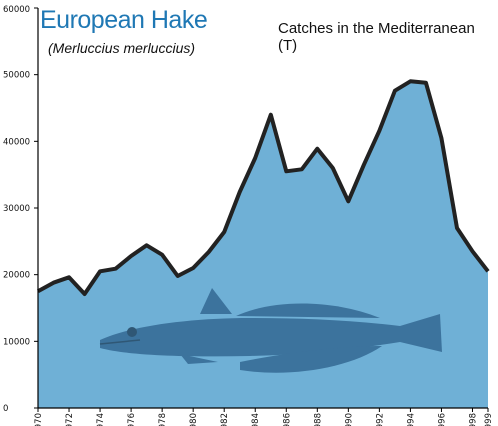 The height and width of the screenshot is (426, 498). What do you see at coordinates (39, 419) in the screenshot?
I see `x-tick-label: 1970` at bounding box center [39, 419].